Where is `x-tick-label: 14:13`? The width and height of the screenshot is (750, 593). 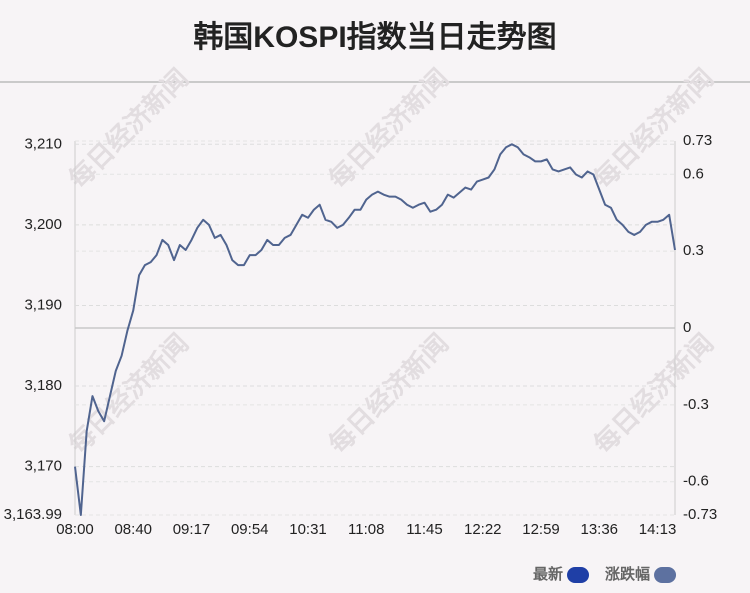 x-tick-label: 14:13 is located at coordinates (658, 529).